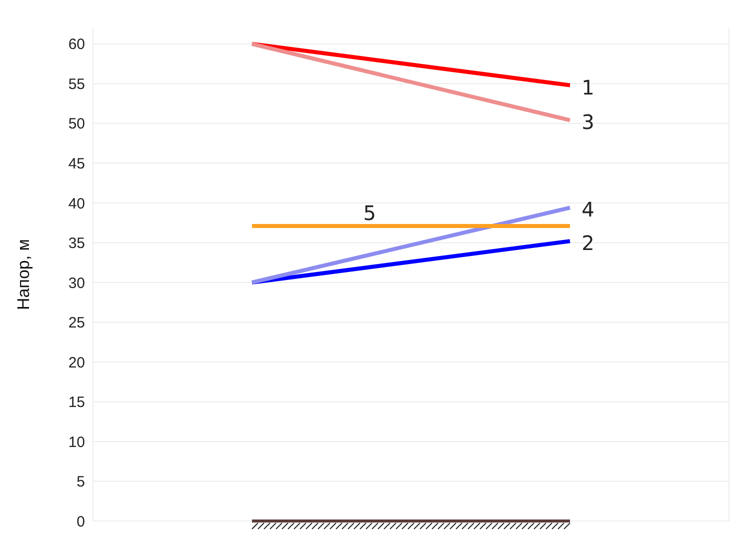 This screenshot has width=737, height=546. Describe the element at coordinates (76, 363) in the screenshot. I see `y-tick-label: 20` at that location.